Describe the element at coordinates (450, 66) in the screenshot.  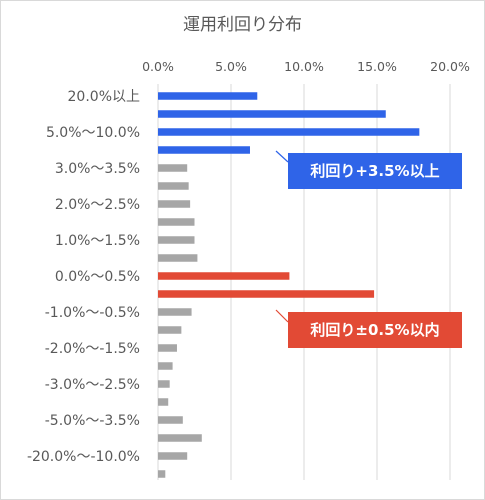
I see `x-tick-label: 20.0%` at that location.